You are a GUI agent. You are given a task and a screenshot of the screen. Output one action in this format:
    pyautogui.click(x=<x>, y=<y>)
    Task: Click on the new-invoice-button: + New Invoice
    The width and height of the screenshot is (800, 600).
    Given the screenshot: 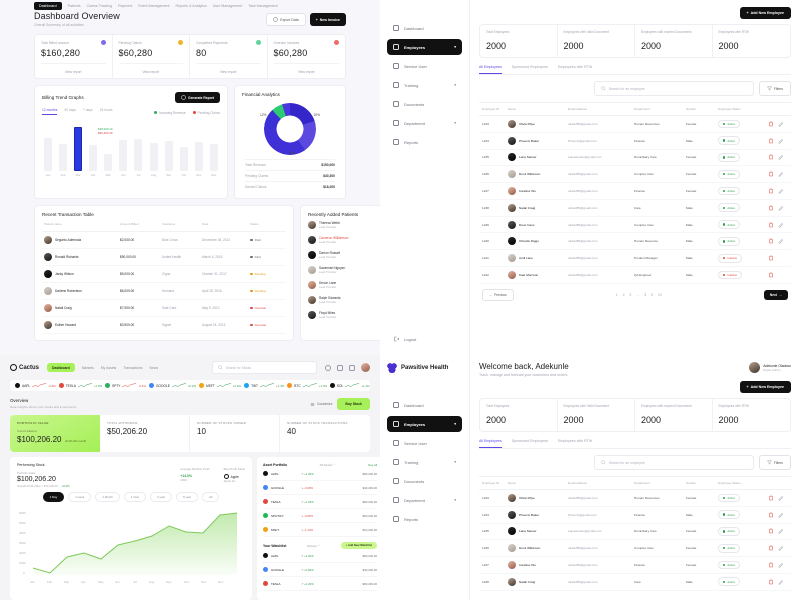 What is the action you would take?
    pyautogui.click(x=327, y=19)
    